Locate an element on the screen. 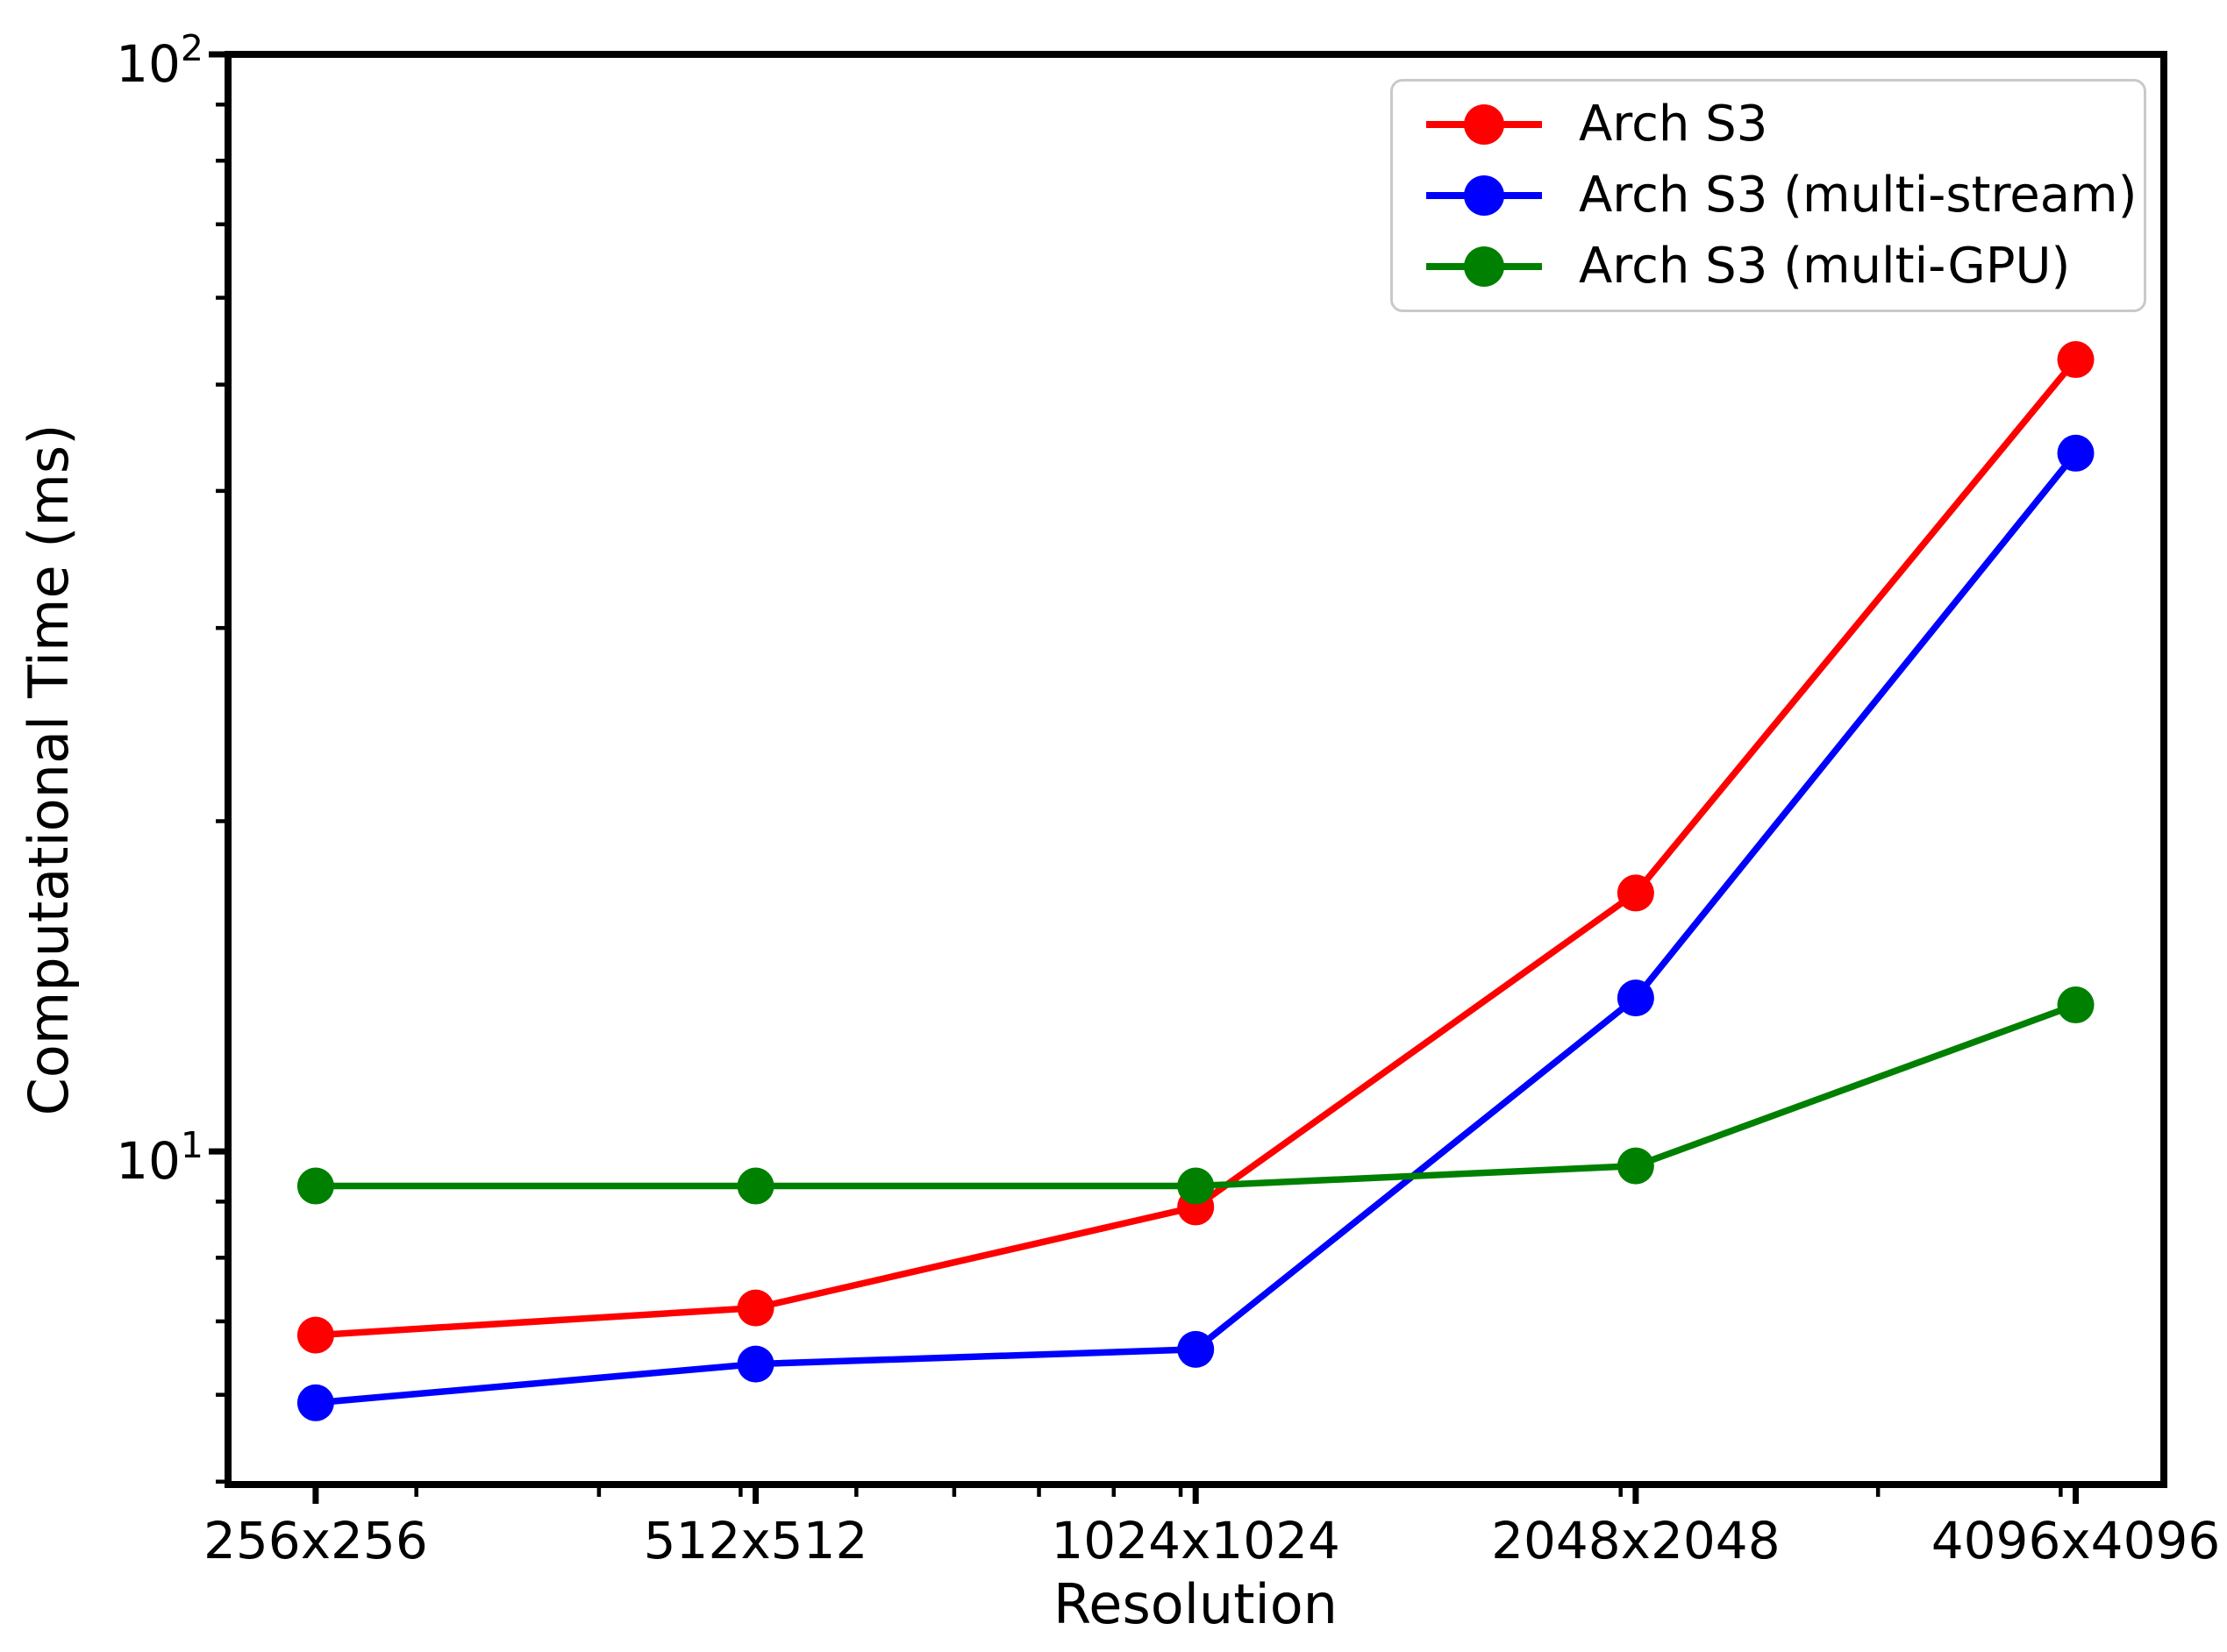 This screenshot has width=2227, height=1652. legend-item: Arch S3 is located at coordinates (1768, 124).